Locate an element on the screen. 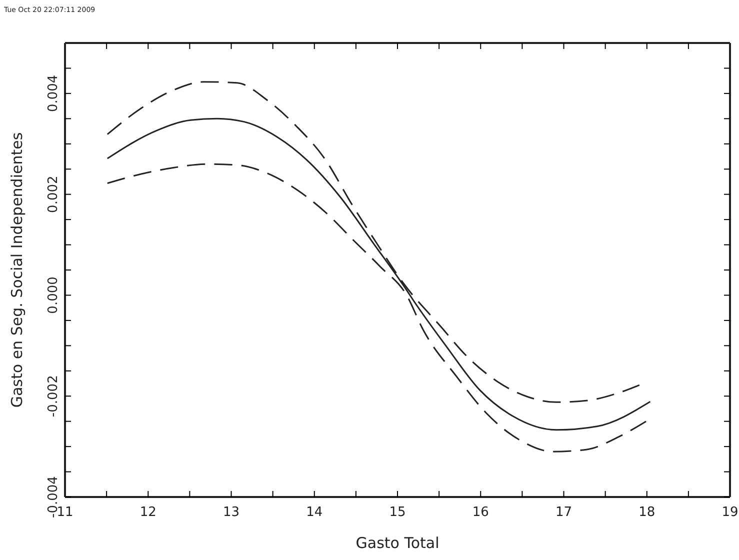 The width and height of the screenshot is (739, 560). x-tick-label: 17 is located at coordinates (563, 512).